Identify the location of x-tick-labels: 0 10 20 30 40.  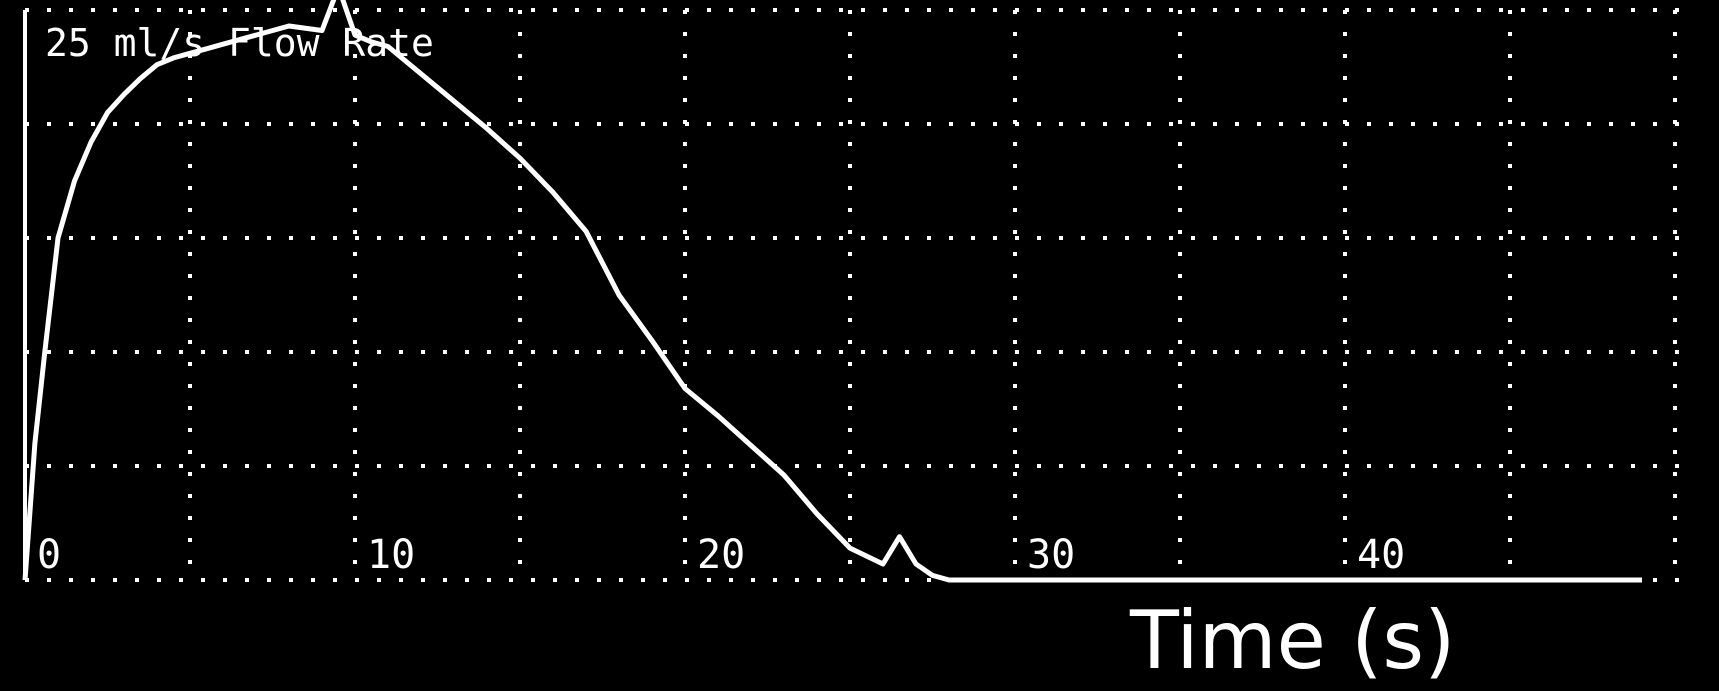
(721, 555).